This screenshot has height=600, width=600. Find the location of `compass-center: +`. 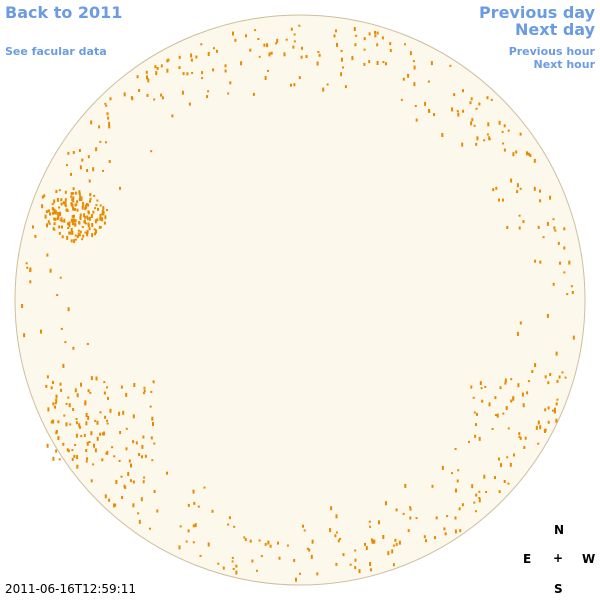

compass-center: + is located at coordinates (558, 558).